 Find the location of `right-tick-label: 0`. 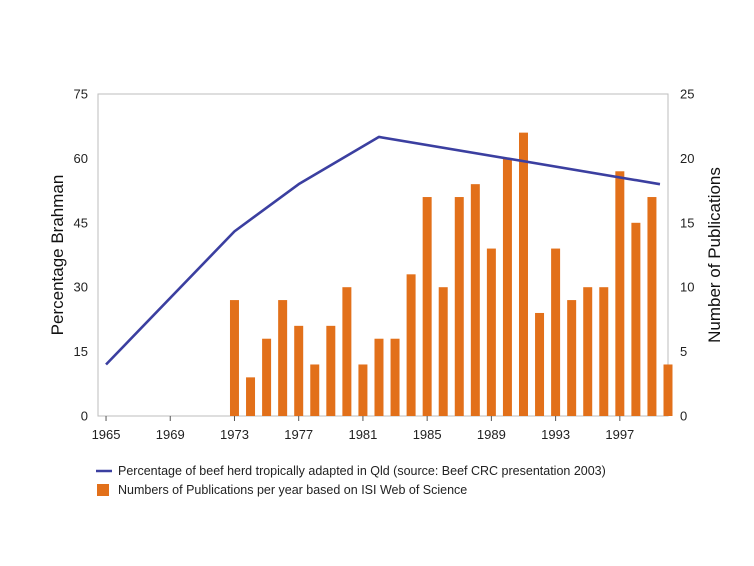

right-tick-label: 0 is located at coordinates (683, 416).